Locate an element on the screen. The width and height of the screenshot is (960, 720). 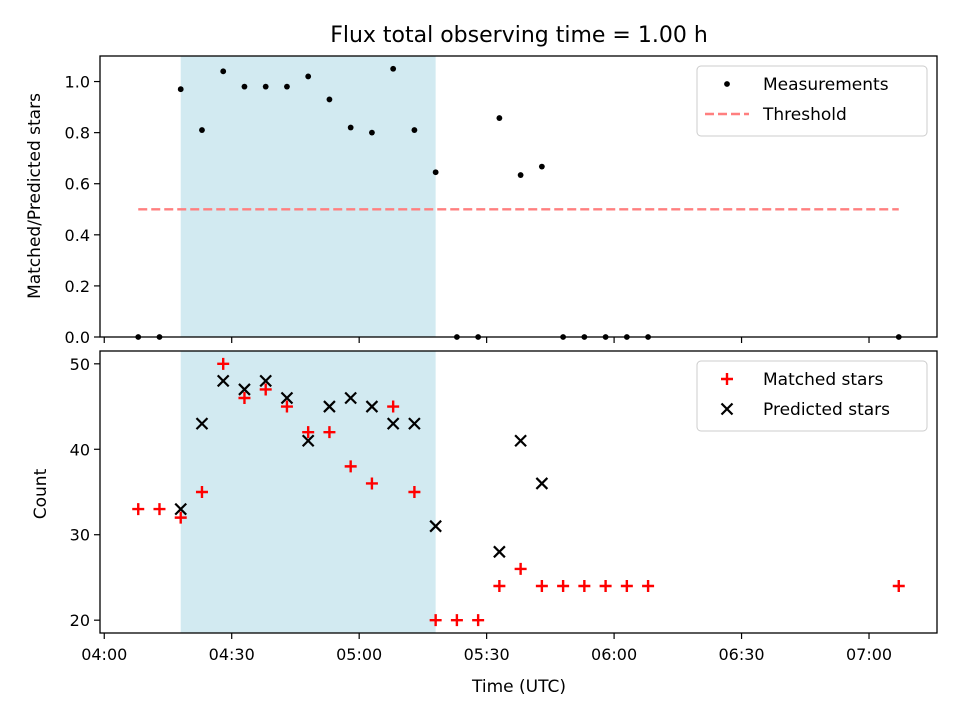
x-tick-label: 05:30 is located at coordinates (487, 654).